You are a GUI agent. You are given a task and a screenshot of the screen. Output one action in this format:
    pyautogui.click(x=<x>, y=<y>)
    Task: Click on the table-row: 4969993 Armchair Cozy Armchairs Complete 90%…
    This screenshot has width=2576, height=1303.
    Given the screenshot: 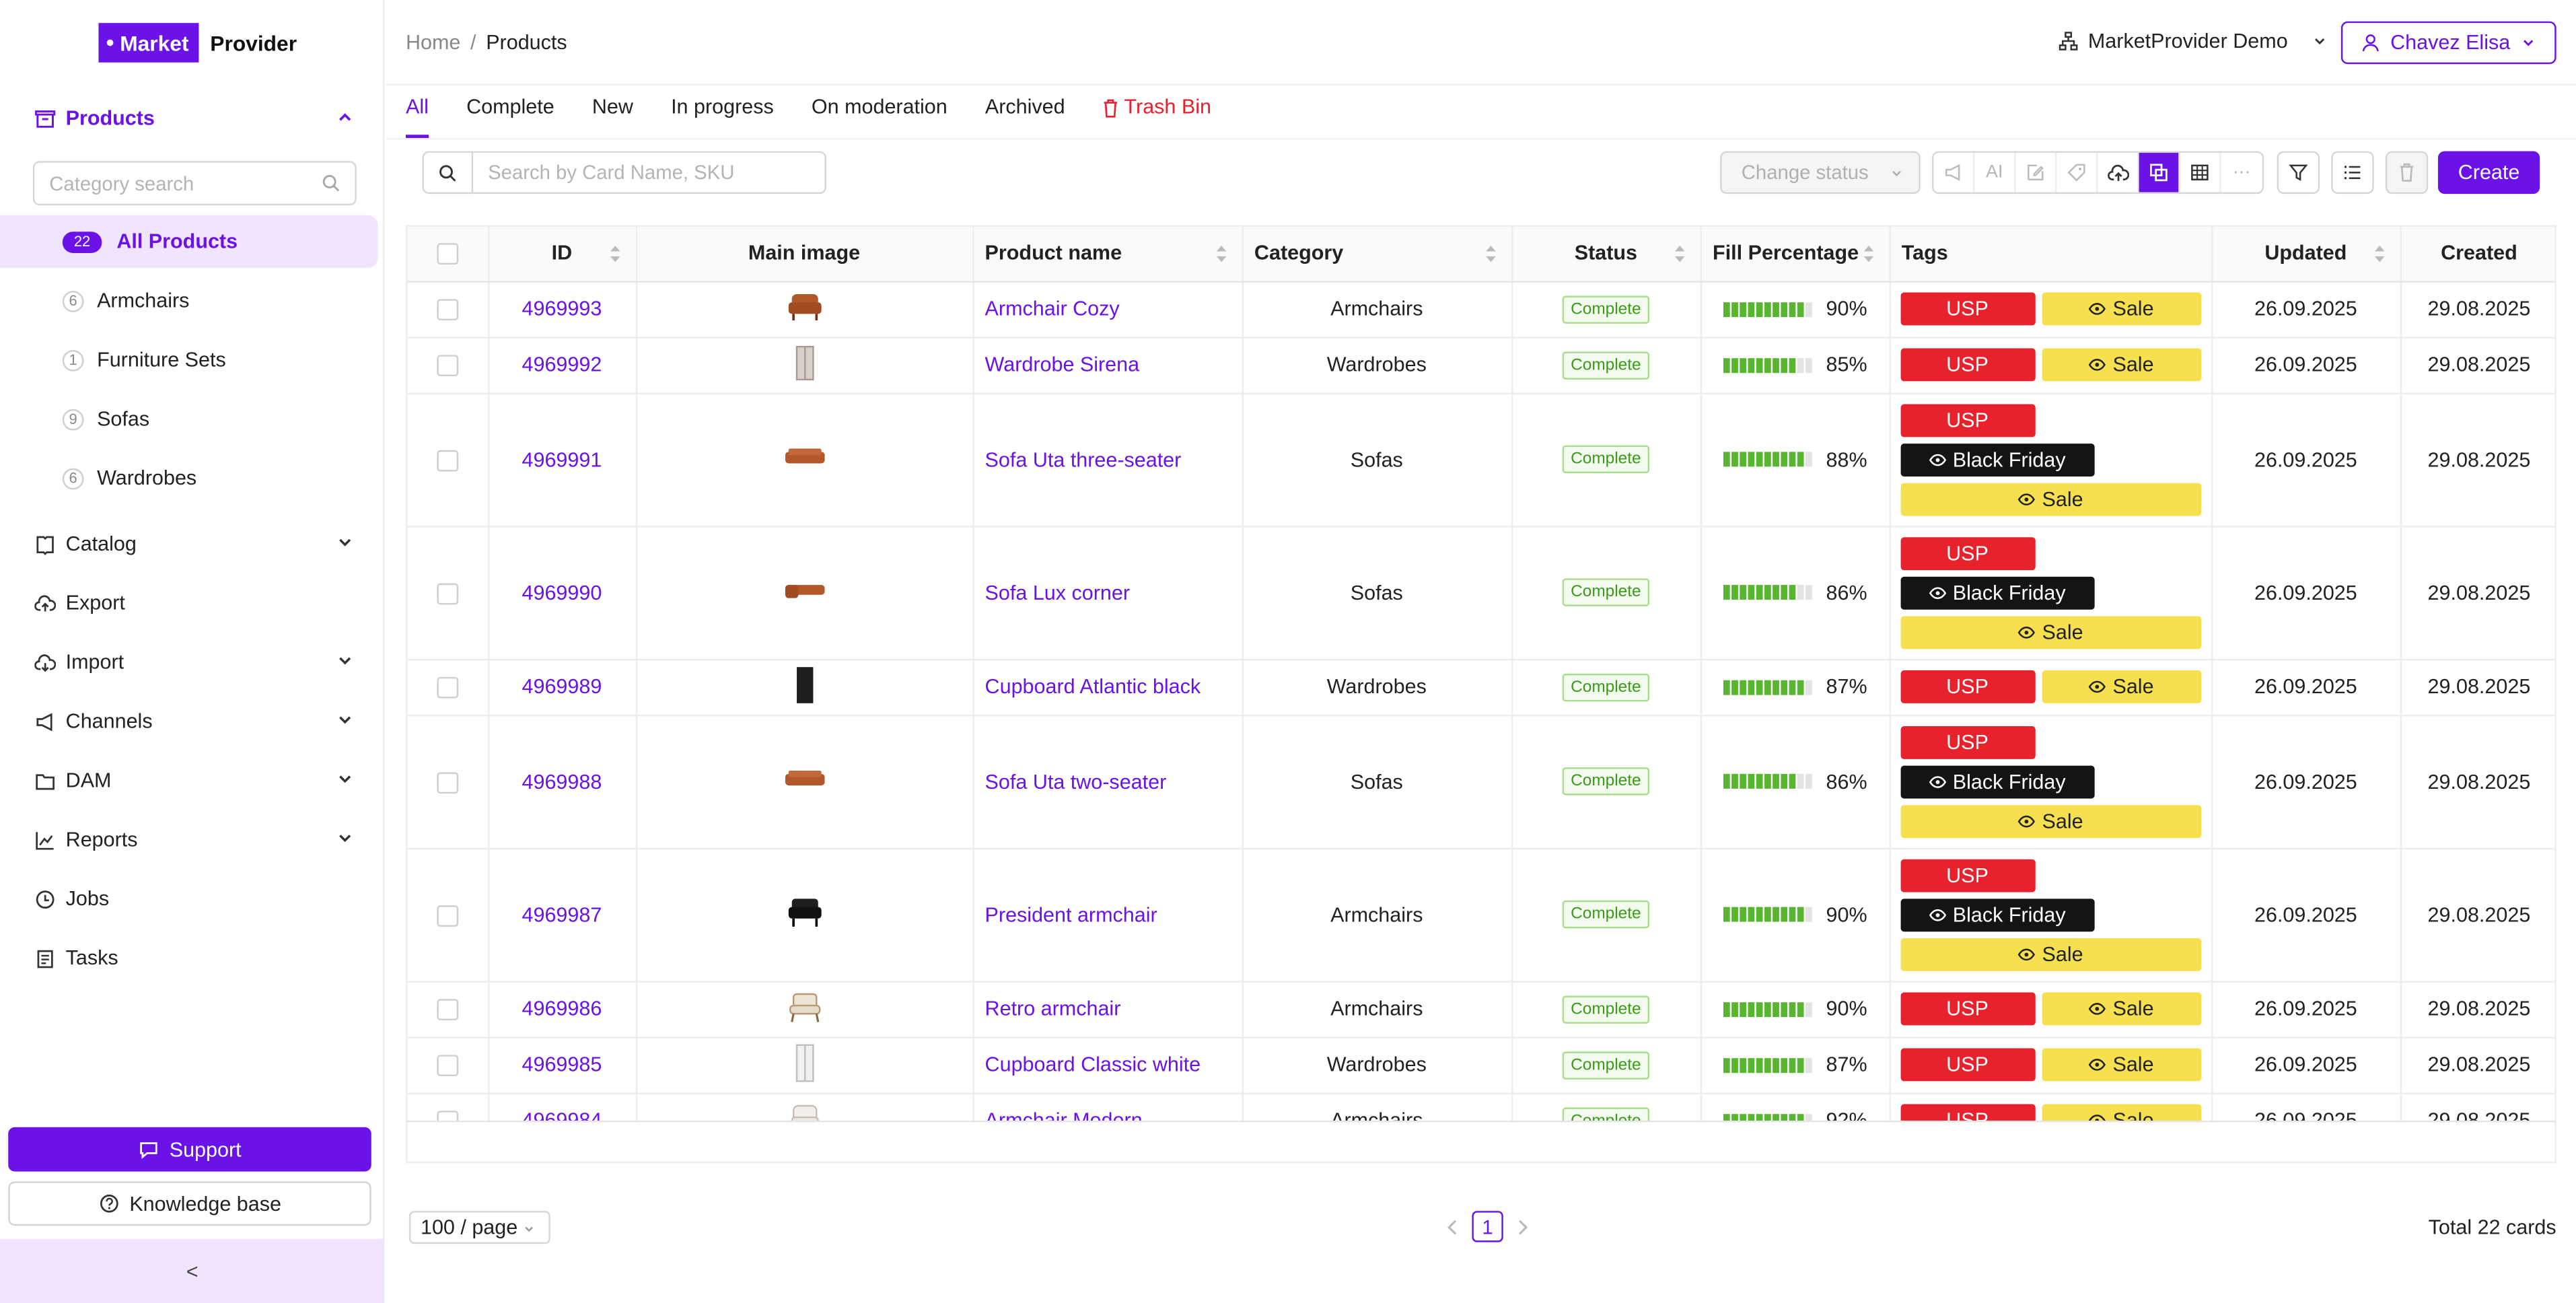 What is the action you would take?
    pyautogui.click(x=1481, y=309)
    